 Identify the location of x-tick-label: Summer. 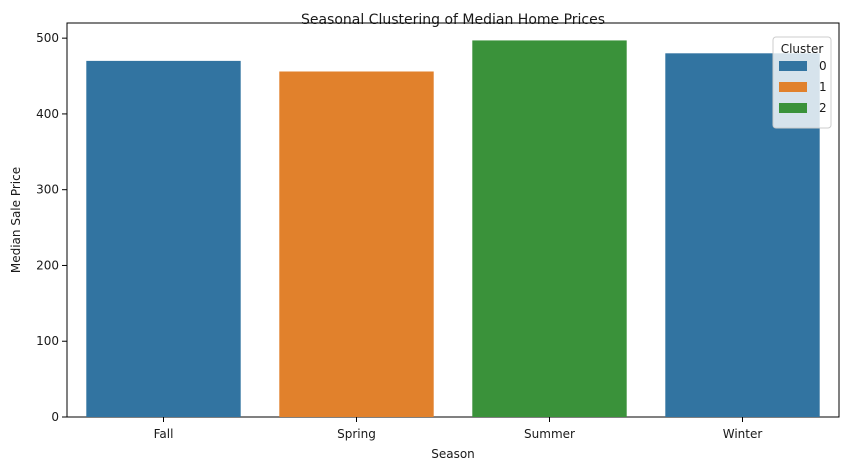
(549, 434).